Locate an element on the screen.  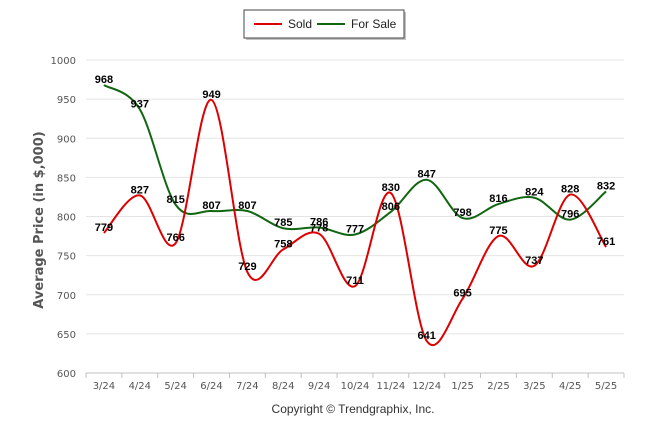
data-label-for-sale: 824 is located at coordinates (534, 193).